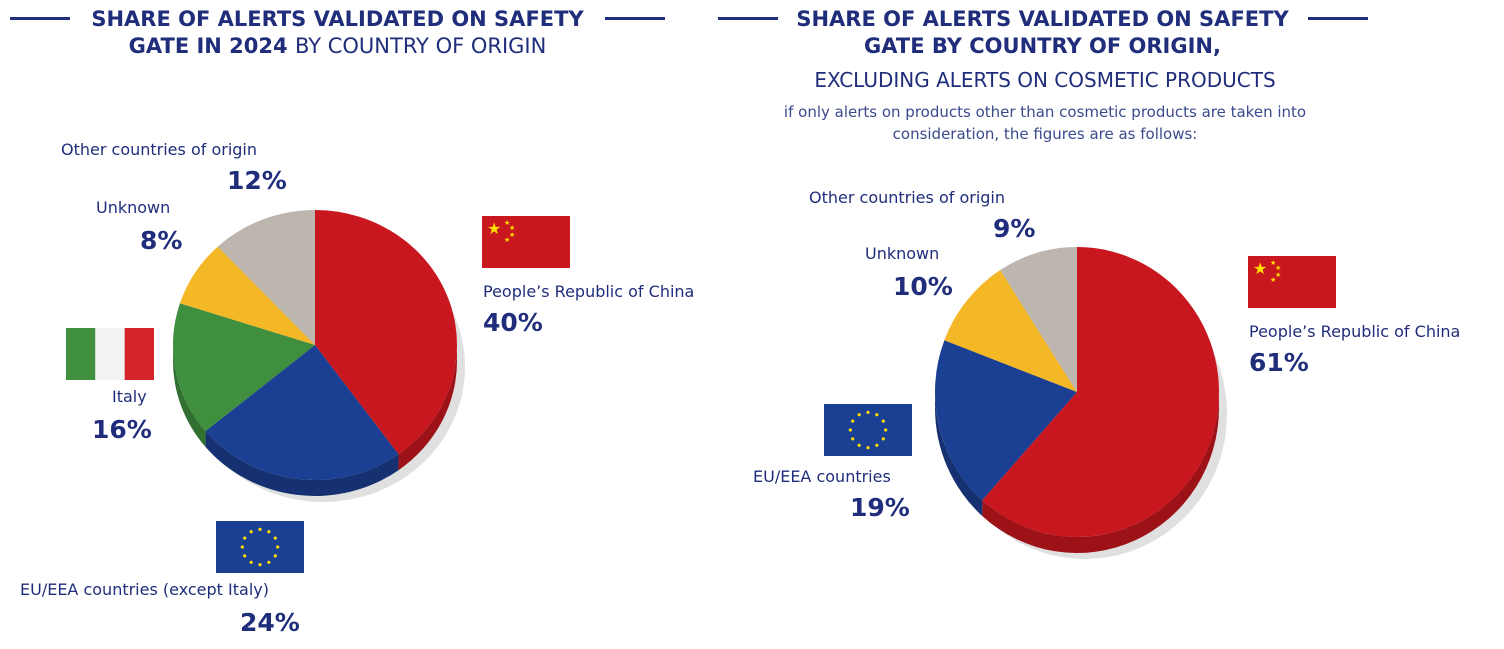  I want to click on label-eu: EU/EEA countries (except Italy), so click(144, 589).